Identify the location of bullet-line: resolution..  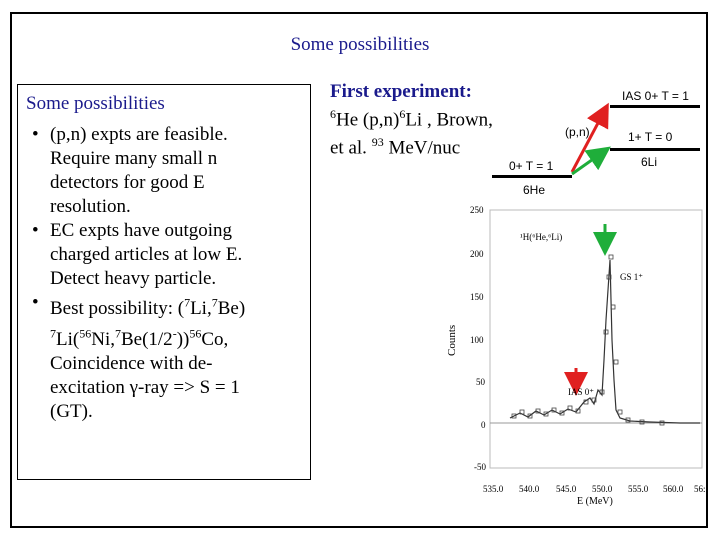
(90, 206).